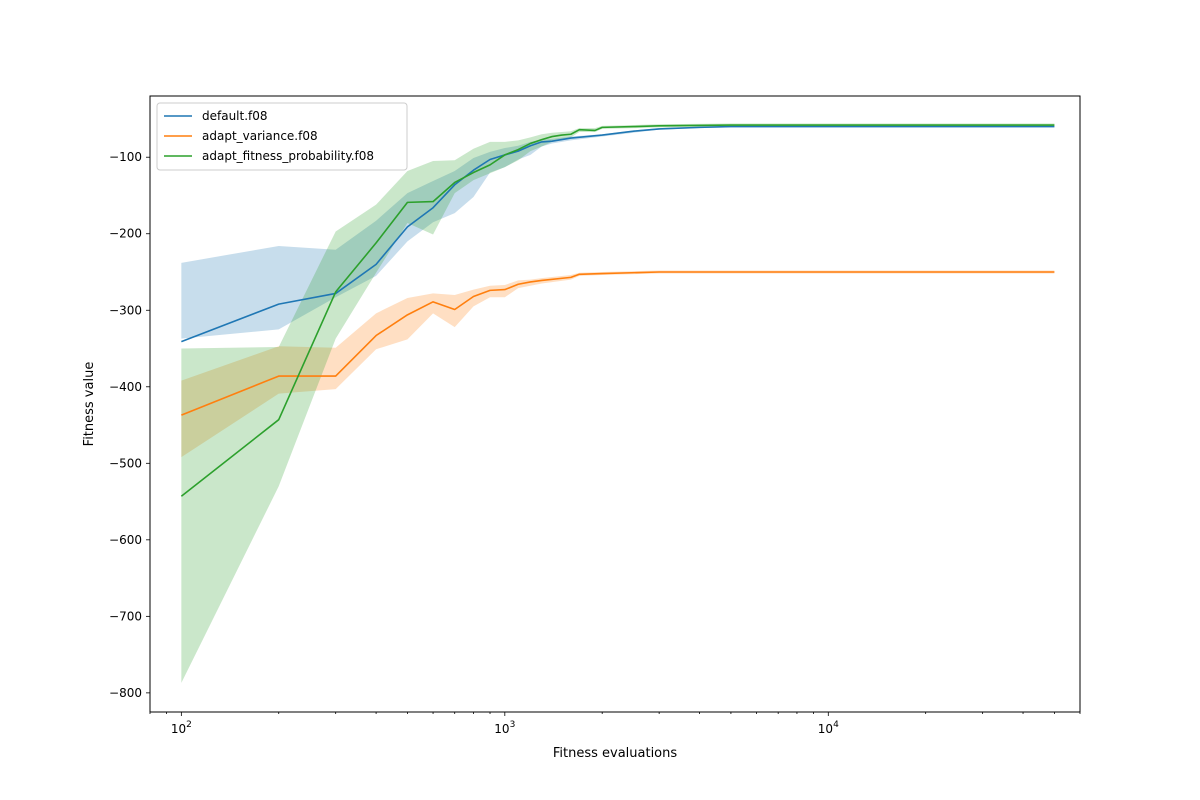  Describe the element at coordinates (828, 728) in the screenshot. I see `x-tick-label: 10⁴` at that location.